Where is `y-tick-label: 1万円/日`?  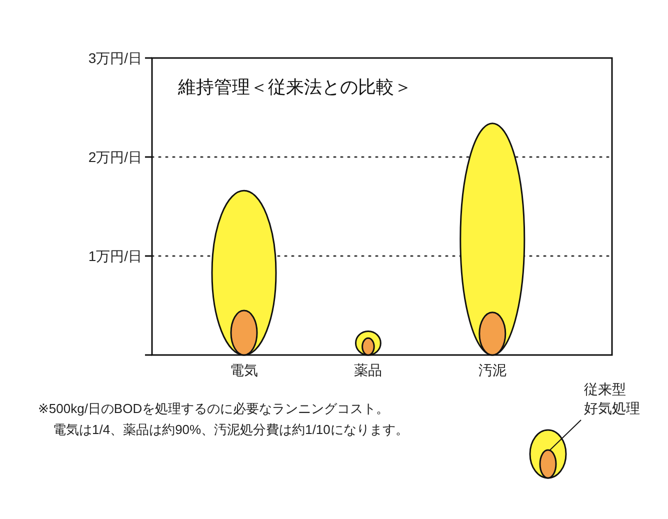
y-tick-label: 1万円/日 is located at coordinates (115, 256).